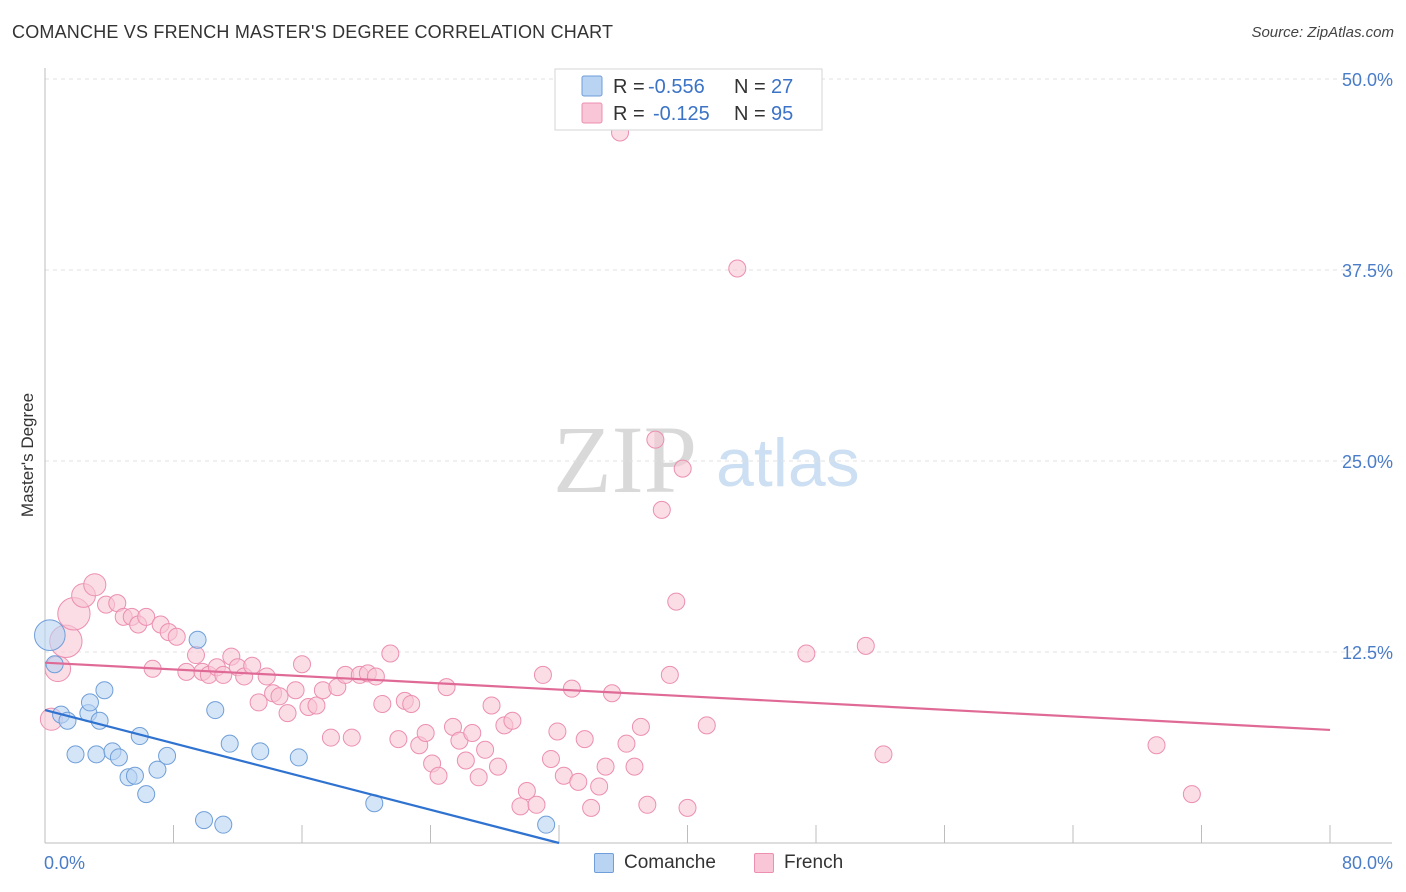 Image resolution: width=1406 pixels, height=892 pixels. What do you see at coordinates (681, 114) in the screenshot?
I see `legend-french-r-value: -0.125` at bounding box center [681, 114].